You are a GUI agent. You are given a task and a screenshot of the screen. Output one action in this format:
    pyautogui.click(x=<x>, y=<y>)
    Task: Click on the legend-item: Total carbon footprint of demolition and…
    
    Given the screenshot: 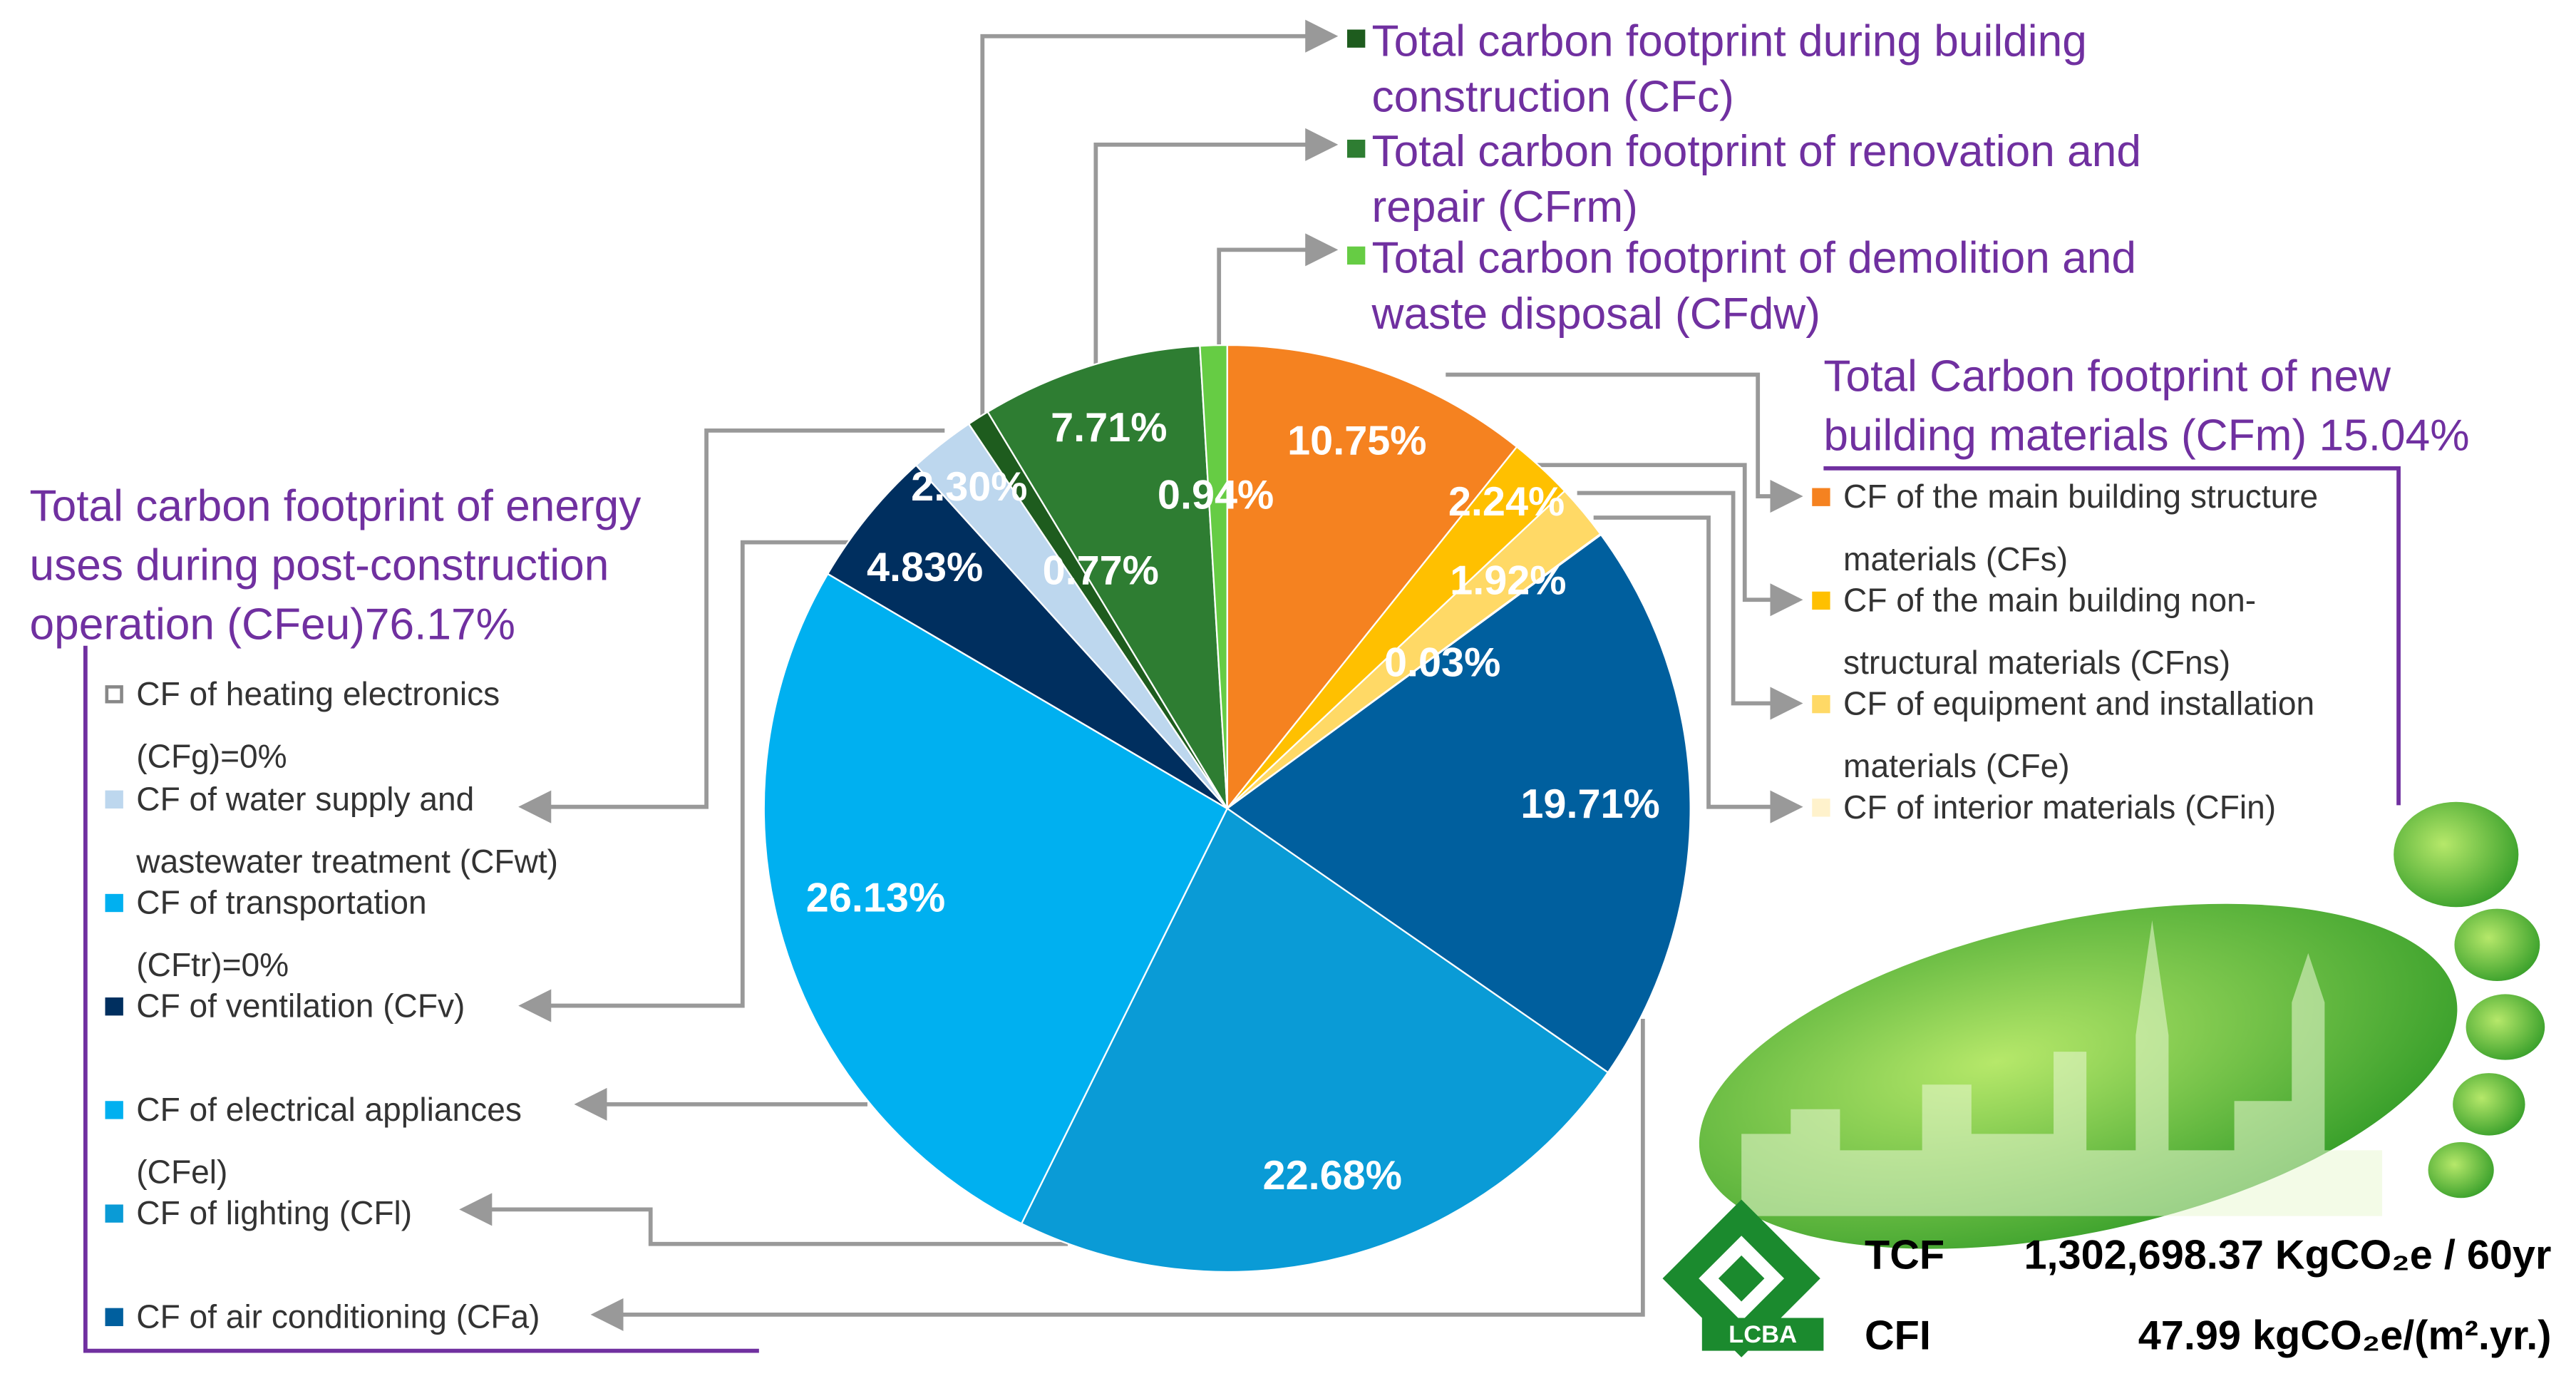 What is the action you would take?
    pyautogui.click(x=1741, y=286)
    